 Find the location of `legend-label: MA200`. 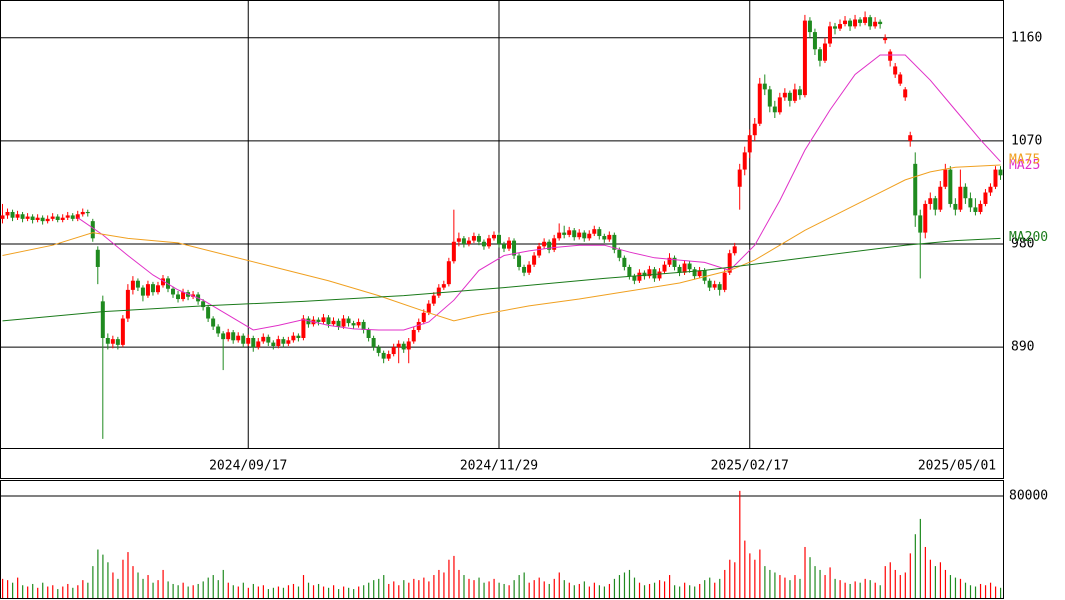

legend-label: MA200 is located at coordinates (1028, 237).